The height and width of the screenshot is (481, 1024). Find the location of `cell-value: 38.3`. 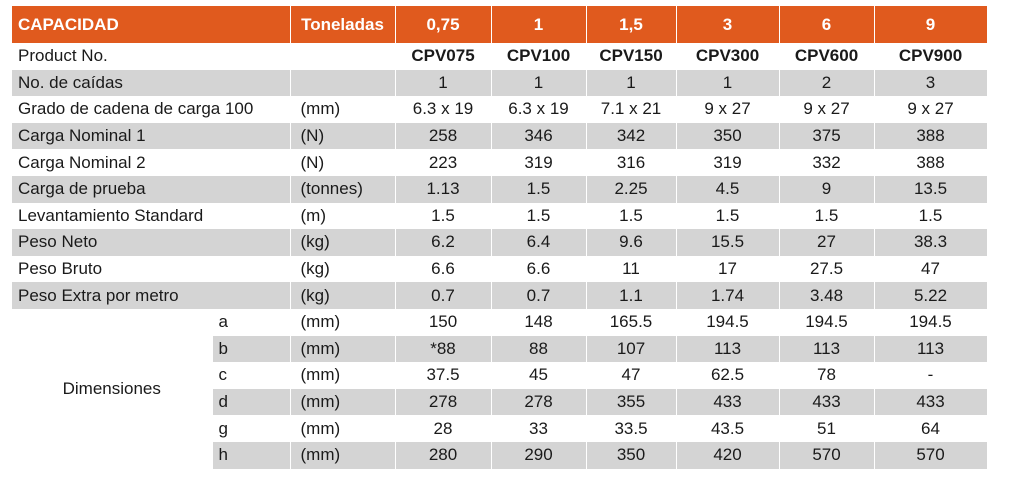

cell-value: 38.3 is located at coordinates (931, 242).